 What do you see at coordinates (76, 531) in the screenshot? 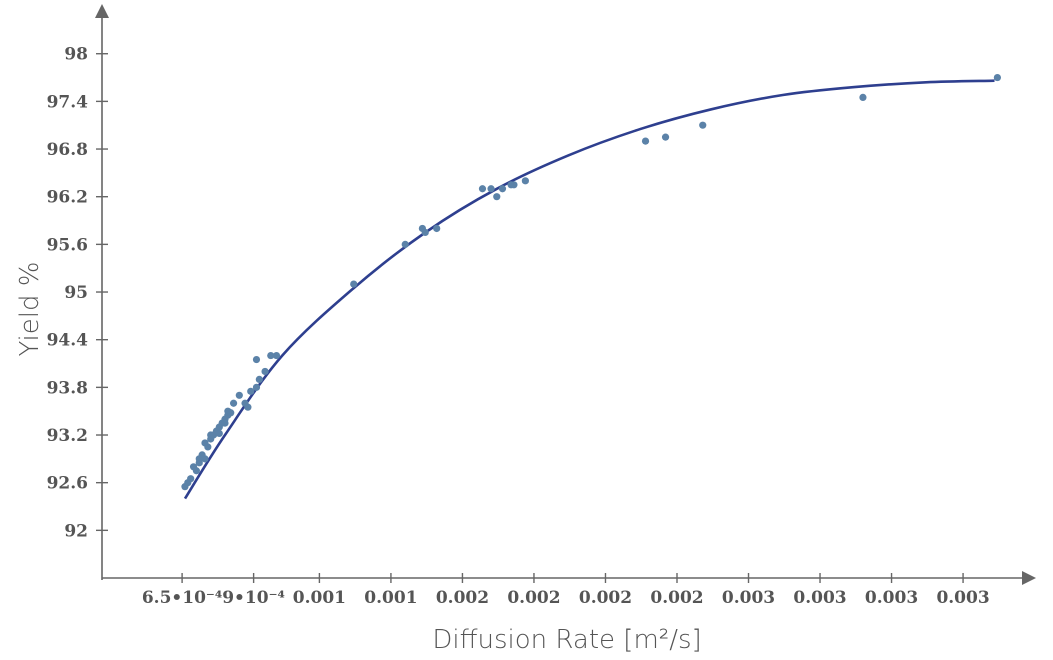
I see `y-tick-label: 92` at bounding box center [76, 531].